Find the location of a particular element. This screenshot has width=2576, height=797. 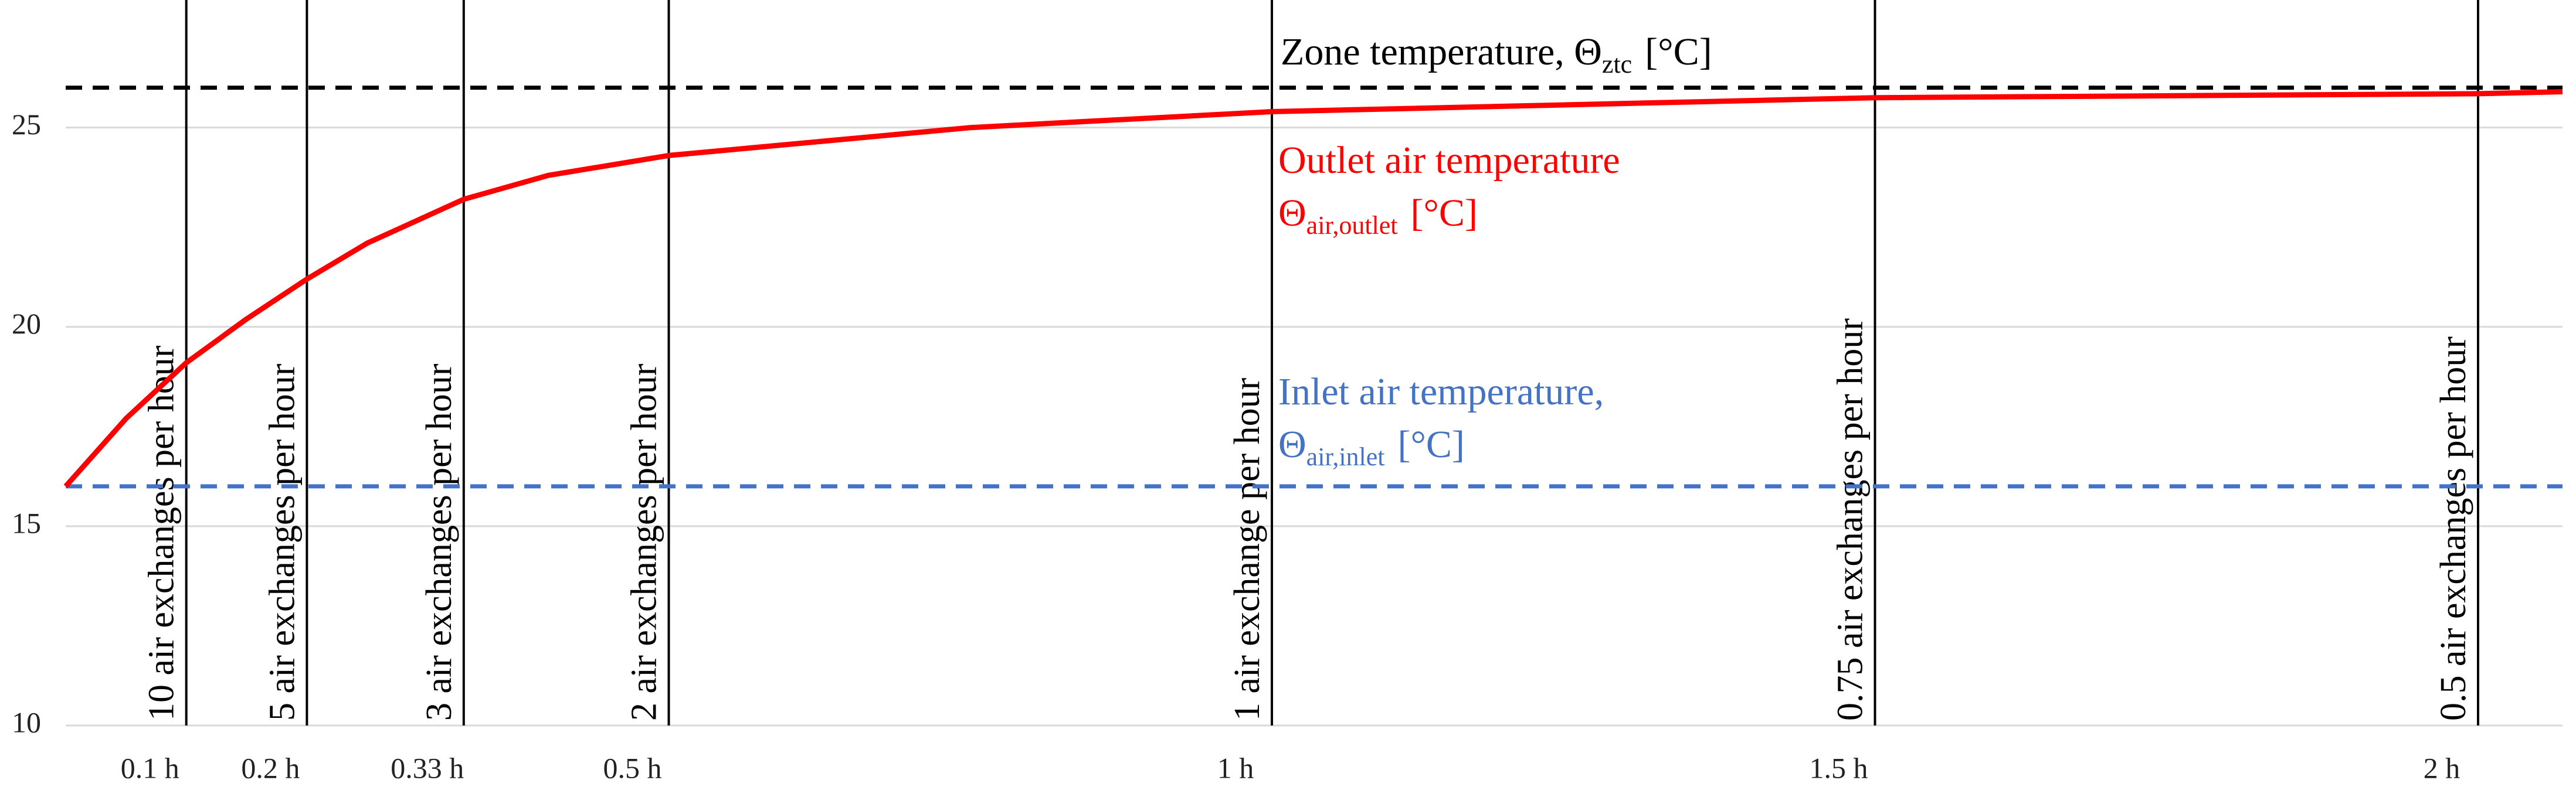

annotation: Θair,outlet [°C] is located at coordinates (1378, 216).